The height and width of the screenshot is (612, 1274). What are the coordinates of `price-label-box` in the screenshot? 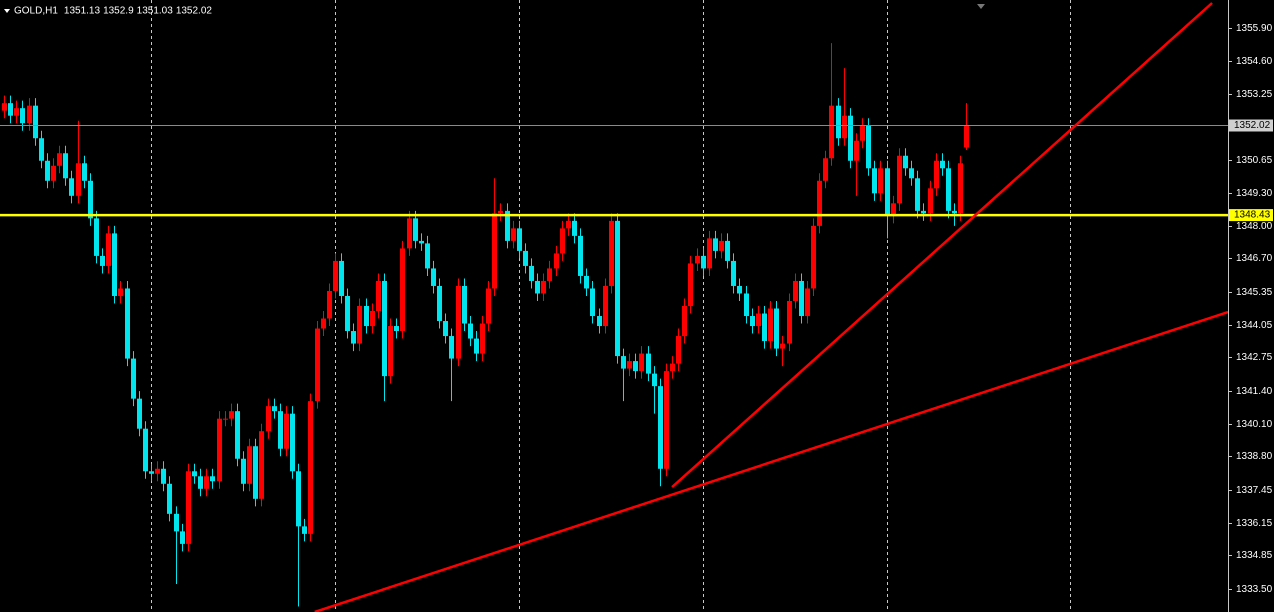 It's located at (1251, 125).